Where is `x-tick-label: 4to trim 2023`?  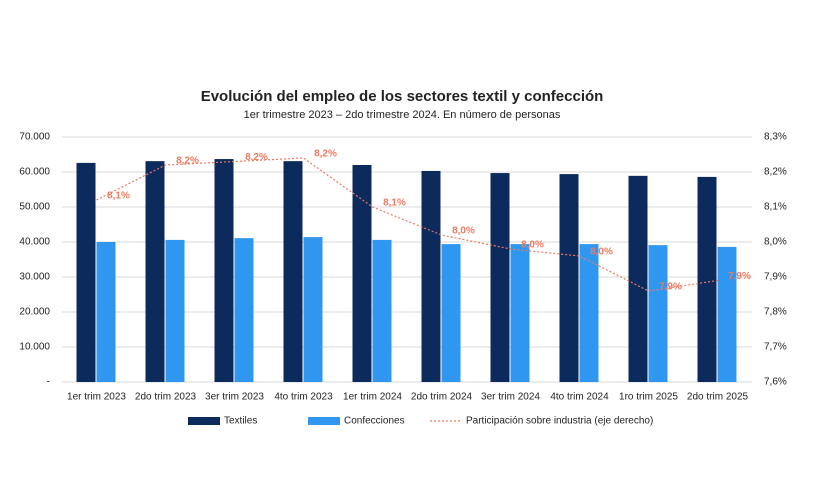
x-tick-label: 4to trim 2023 is located at coordinates (303, 397).